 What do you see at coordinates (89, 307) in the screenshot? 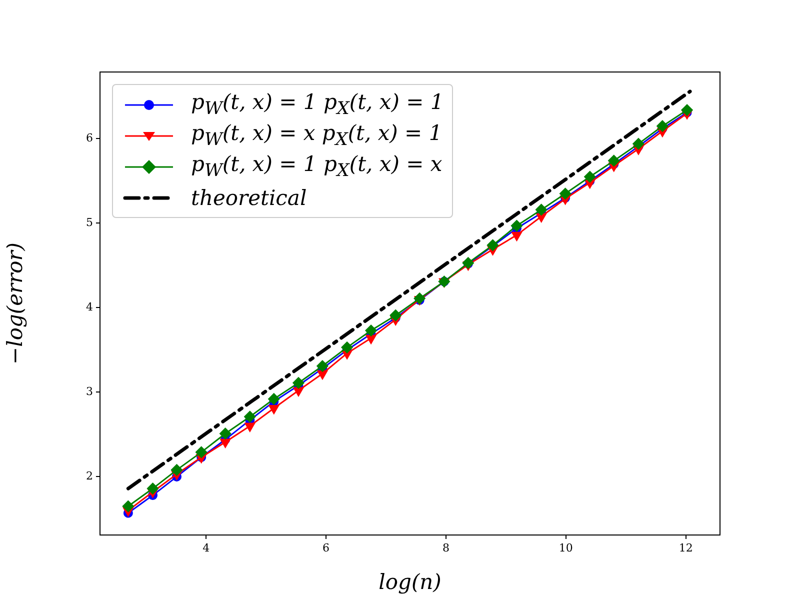
I see `y-tick-label: 4` at bounding box center [89, 307].